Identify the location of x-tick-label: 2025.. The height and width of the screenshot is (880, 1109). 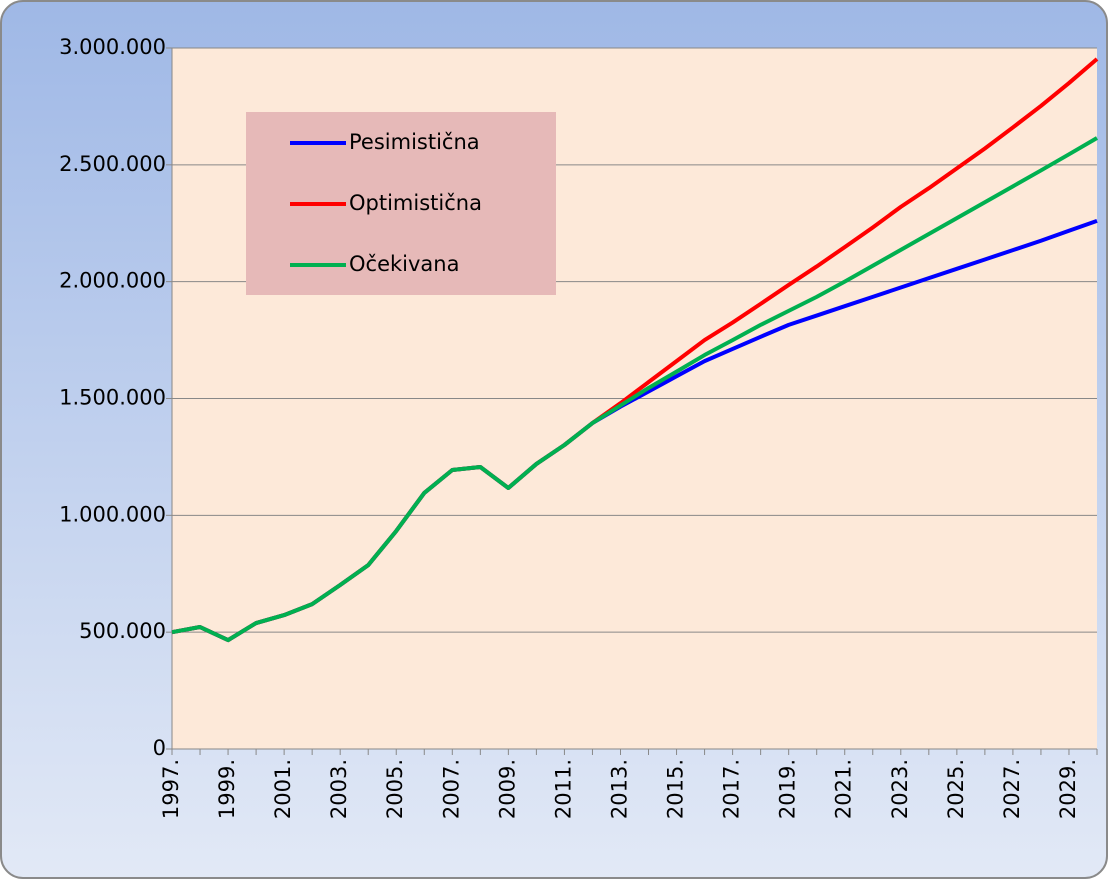
(956, 789).